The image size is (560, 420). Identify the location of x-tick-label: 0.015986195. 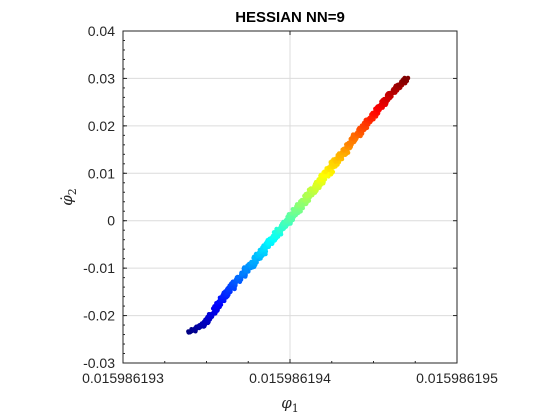
(457, 378).